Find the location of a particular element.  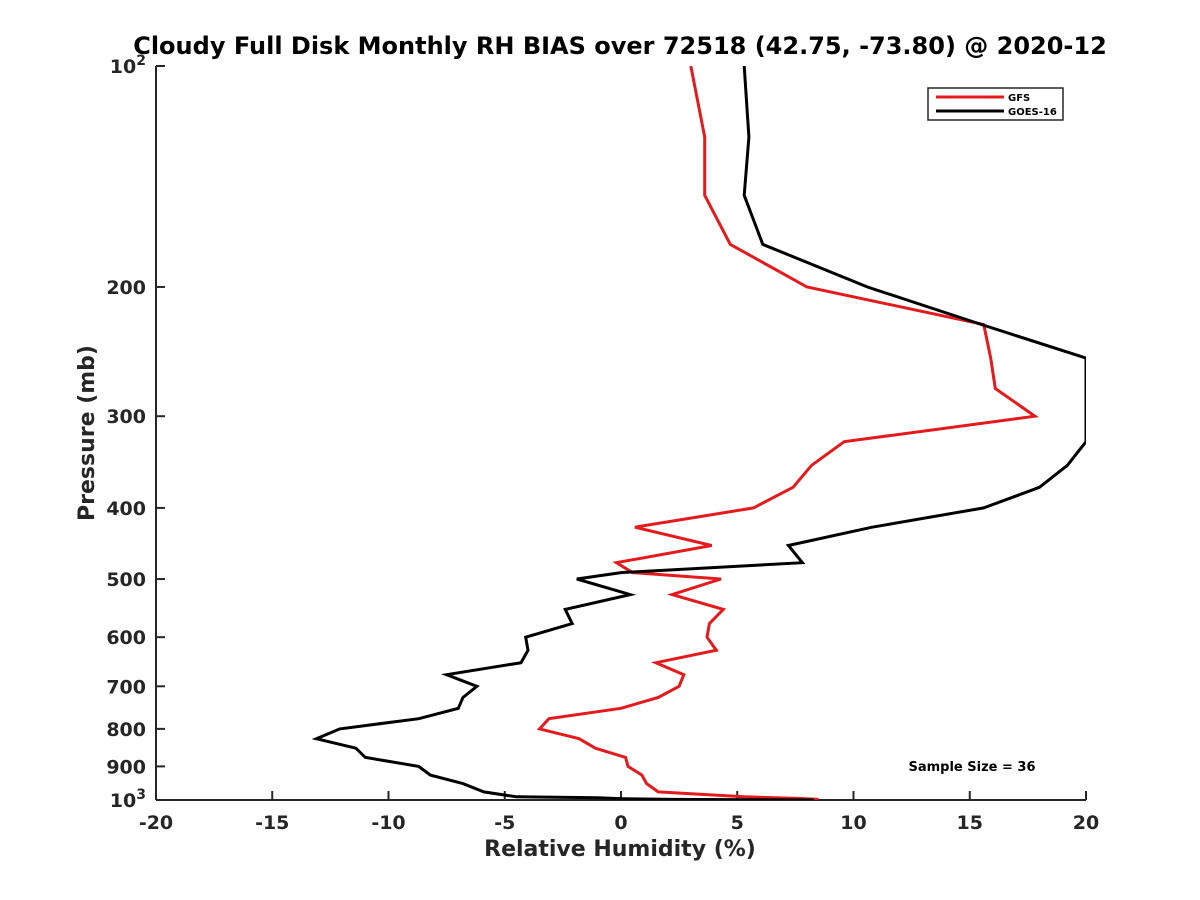

legend-entry-label: GFS is located at coordinates (1019, 98).